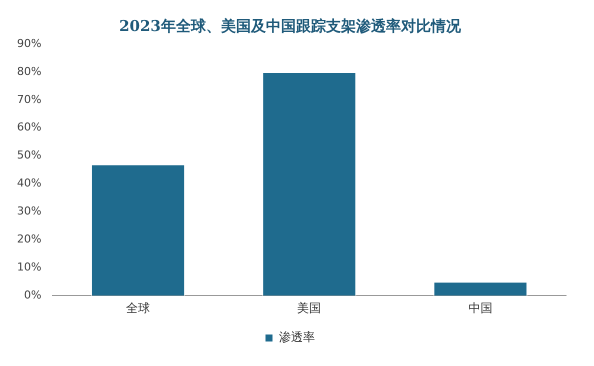 The height and width of the screenshot is (366, 594). I want to click on y-tick-label: 70%, so click(29, 99).